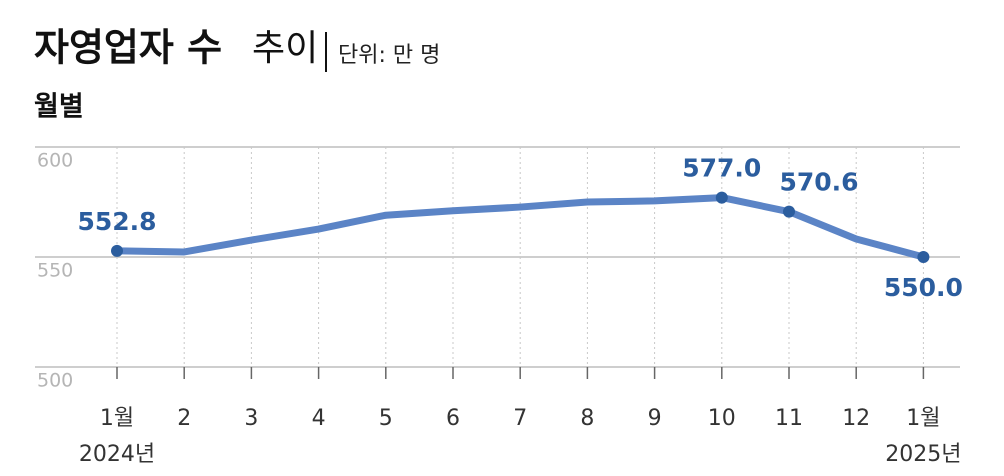 The height and width of the screenshot is (476, 1004). Describe the element at coordinates (923, 287) in the screenshot. I see `data-label: 550.0` at that location.